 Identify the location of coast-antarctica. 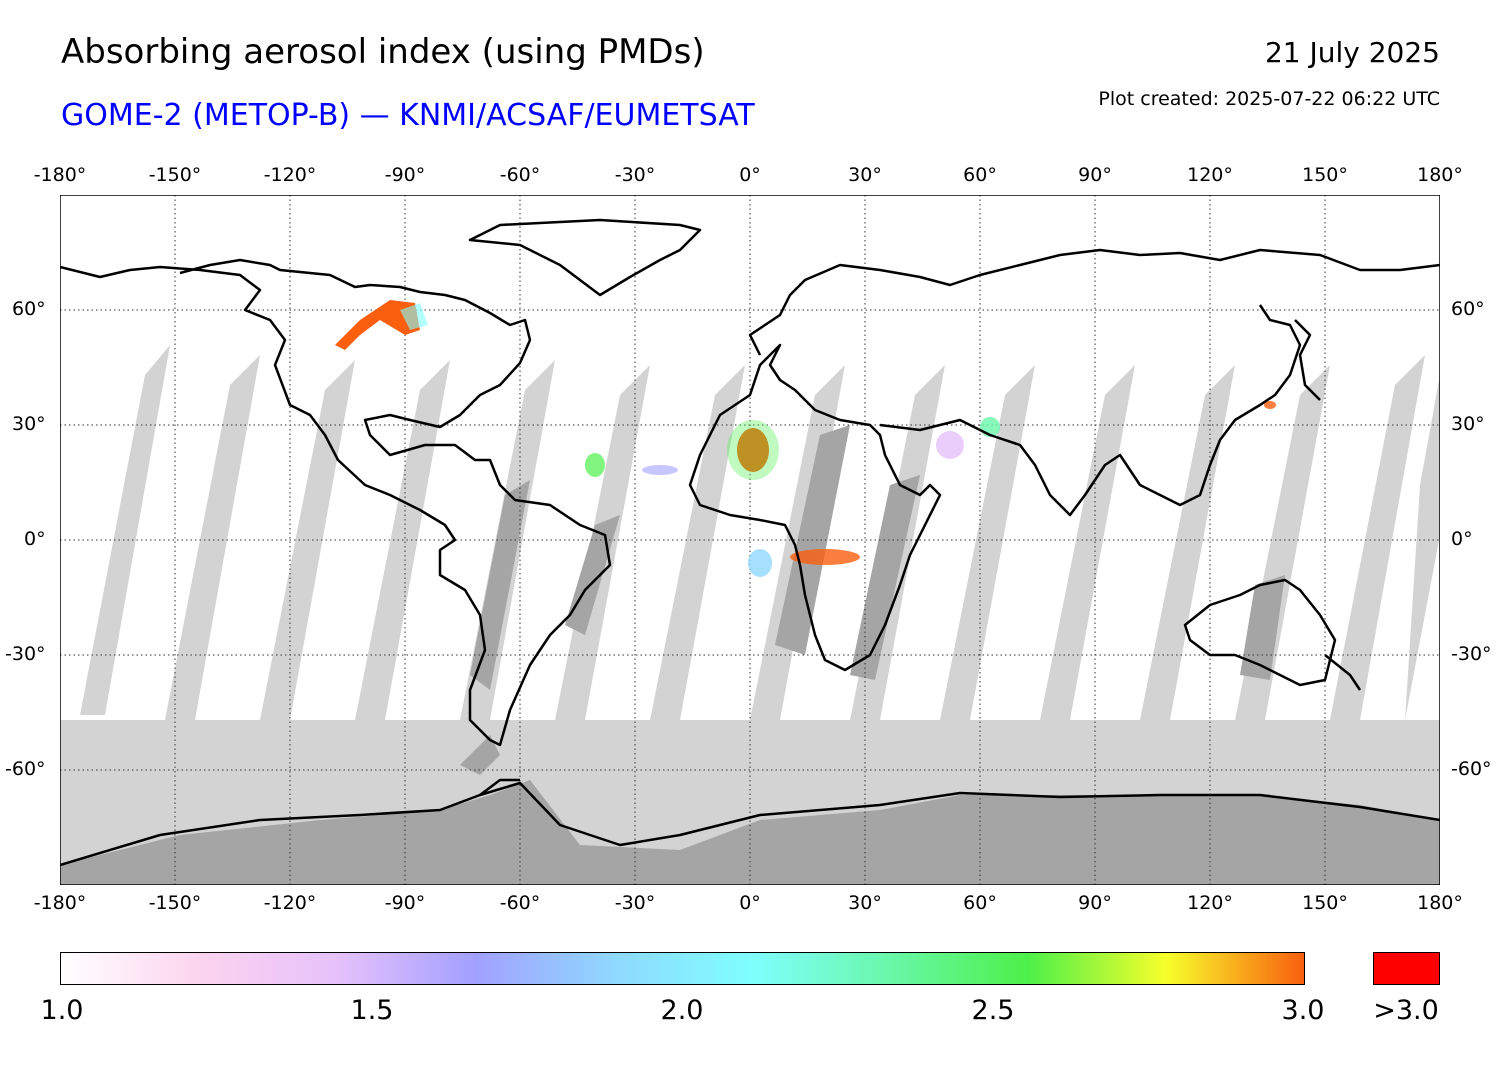
(750, 824).